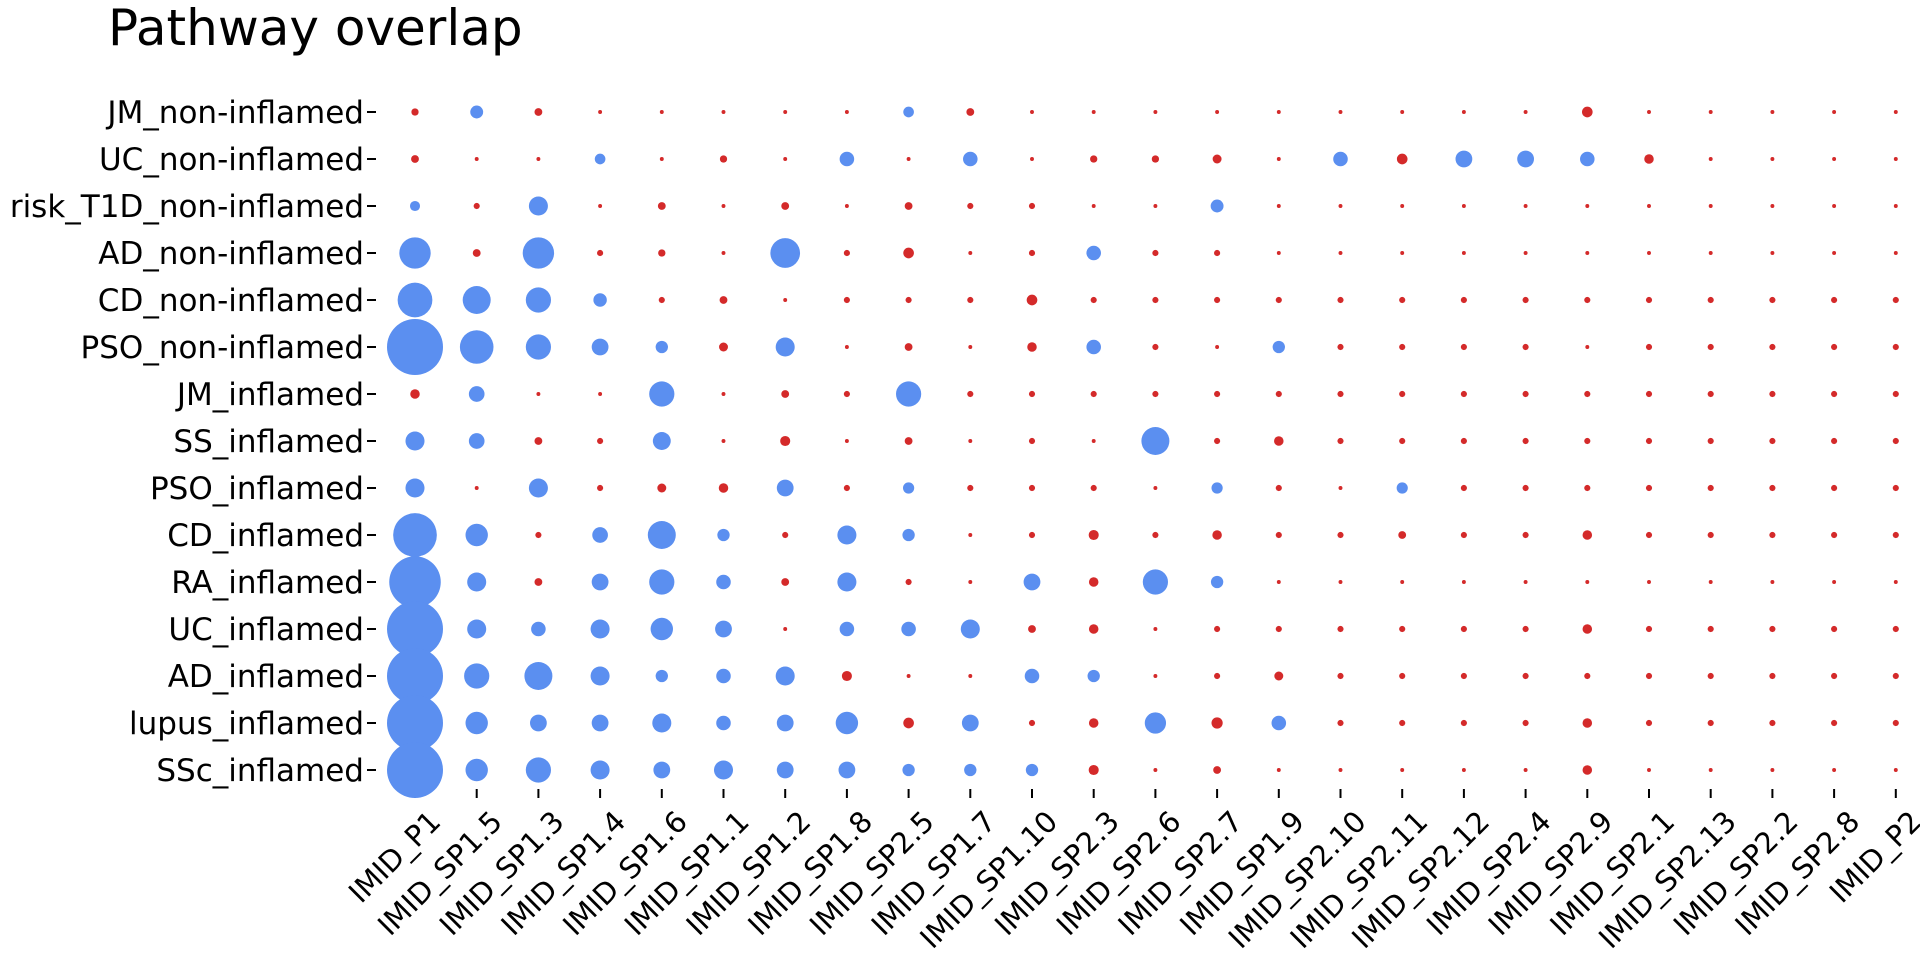 Image resolution: width=1920 pixels, height=978 pixels. What do you see at coordinates (1834, 629) in the screenshot?
I see `dot-UC_inflamed-IMID_SP2.8` at bounding box center [1834, 629].